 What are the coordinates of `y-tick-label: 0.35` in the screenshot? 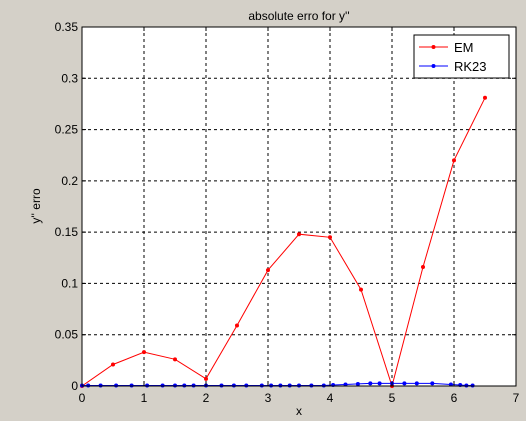 It's located at (67, 27).